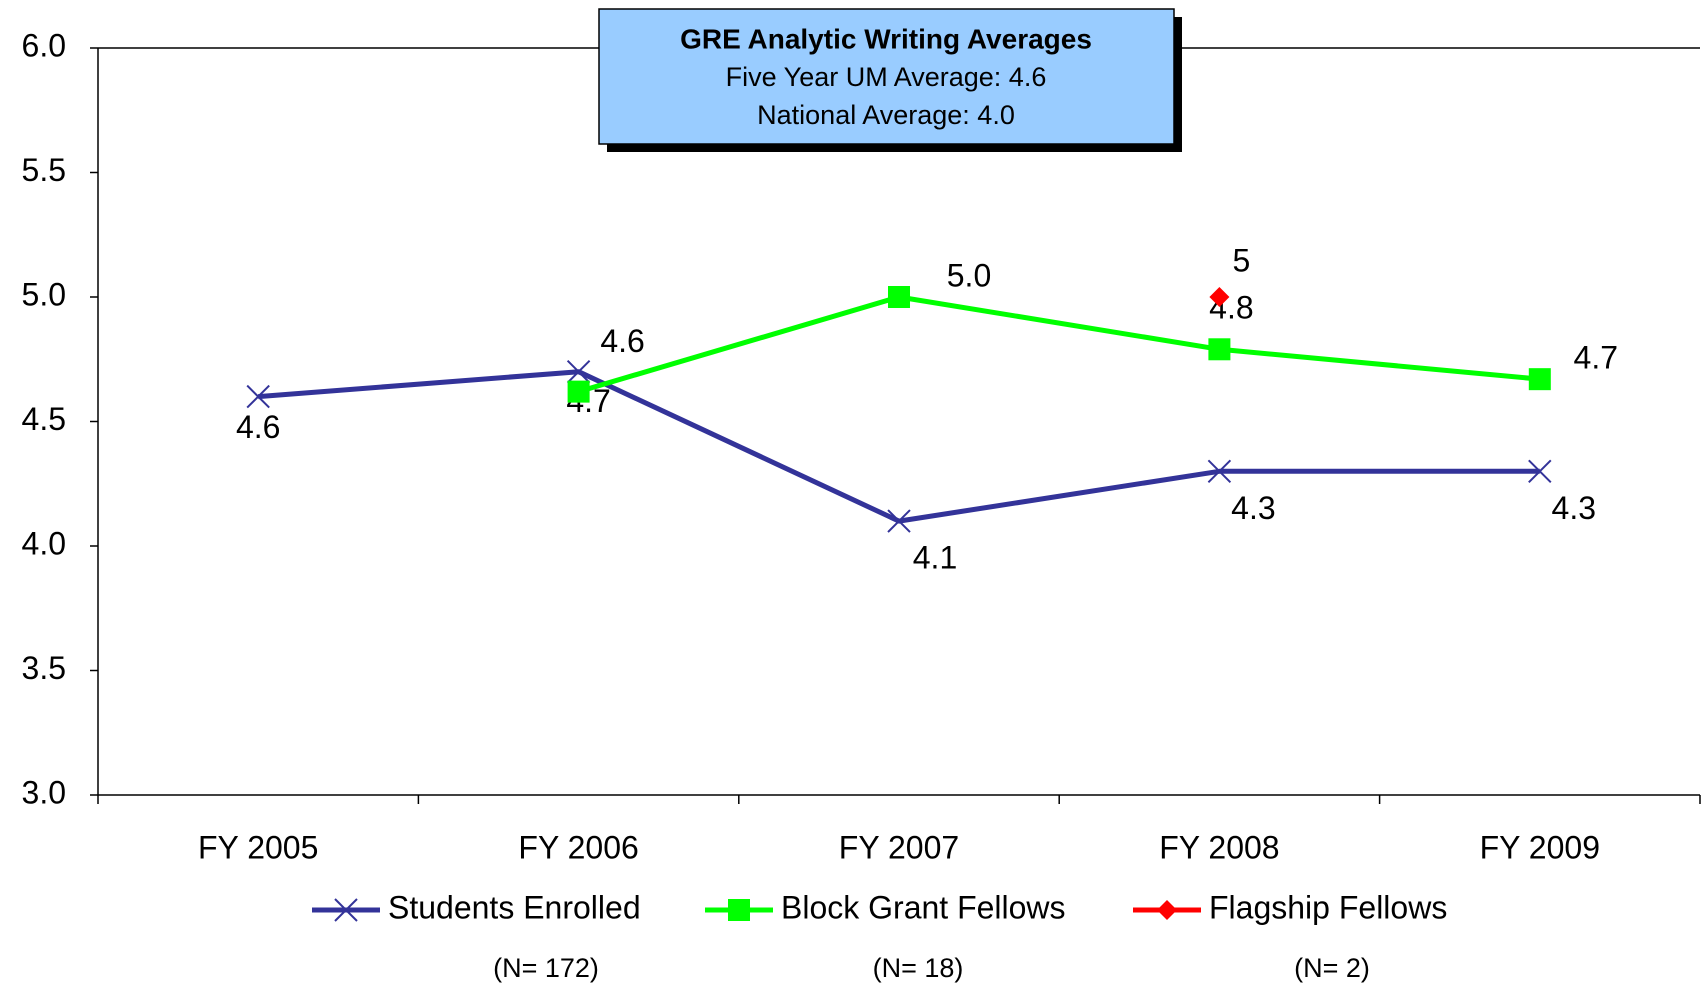 The width and height of the screenshot is (1701, 990). Describe the element at coordinates (1242, 260) in the screenshot. I see `data-label: 5` at that location.